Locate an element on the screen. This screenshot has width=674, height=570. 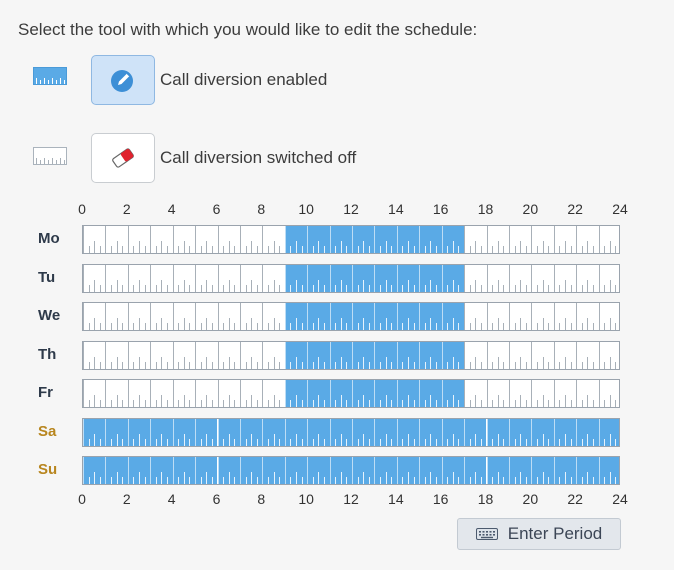
schedule-row-we is located at coordinates (351, 316).